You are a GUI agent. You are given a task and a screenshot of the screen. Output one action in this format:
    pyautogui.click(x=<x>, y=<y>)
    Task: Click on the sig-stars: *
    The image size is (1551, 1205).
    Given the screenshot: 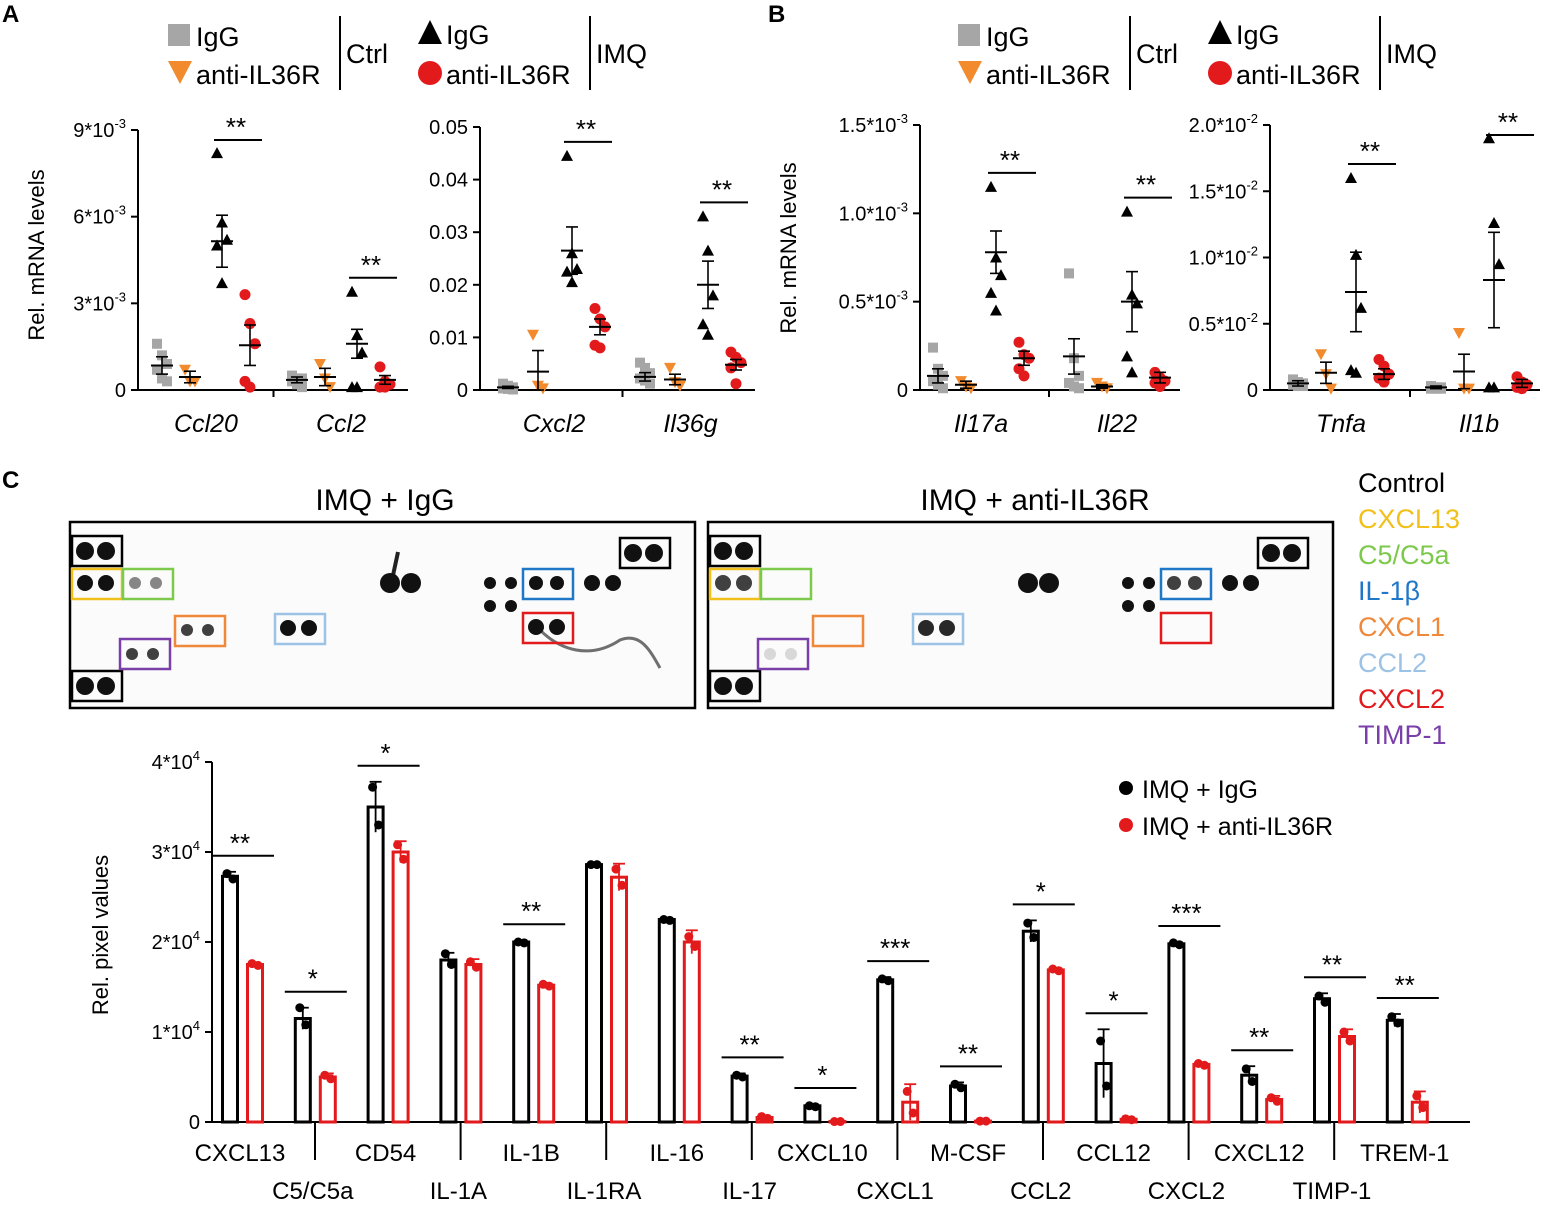 What is the action you would take?
    pyautogui.click(x=822, y=1075)
    